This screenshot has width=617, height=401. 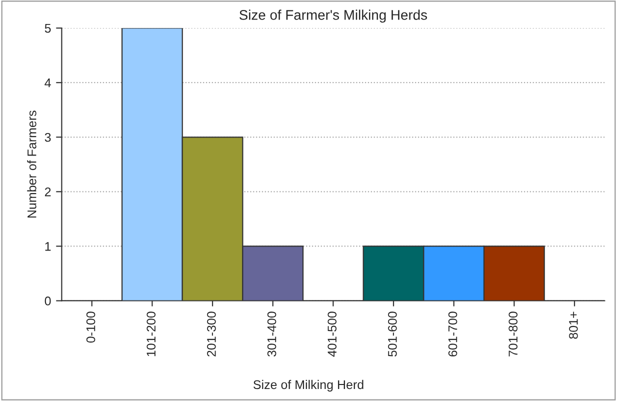 I want to click on chart-title: Size of Farmer's Milking Herds, so click(x=333, y=16).